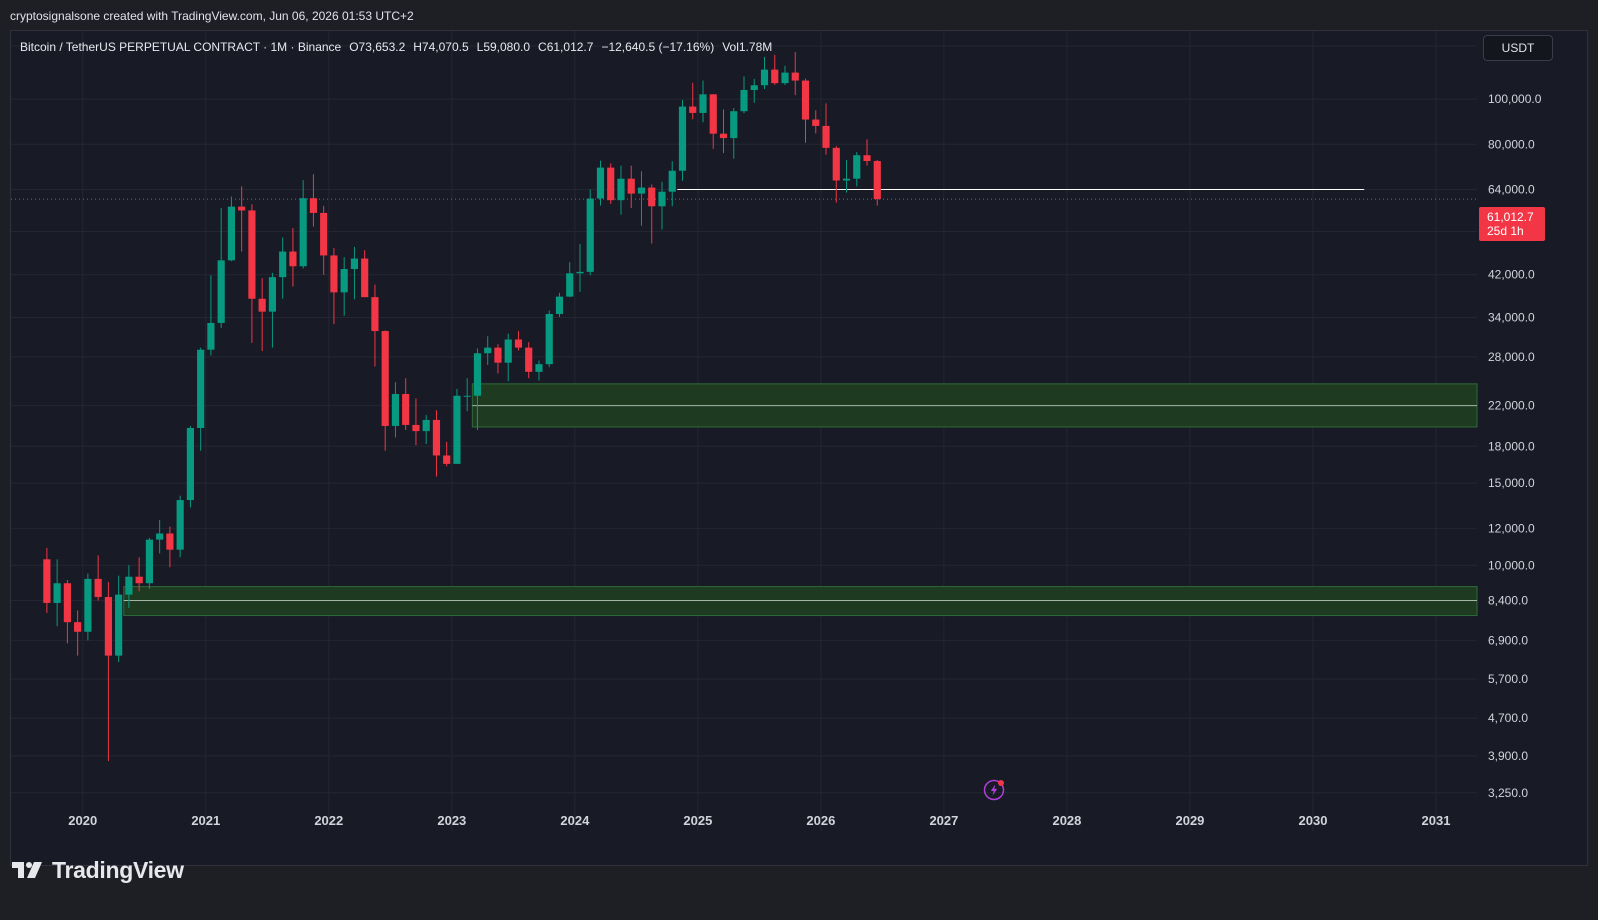  What do you see at coordinates (27, 870) in the screenshot?
I see `tradingview-mark-icon` at bounding box center [27, 870].